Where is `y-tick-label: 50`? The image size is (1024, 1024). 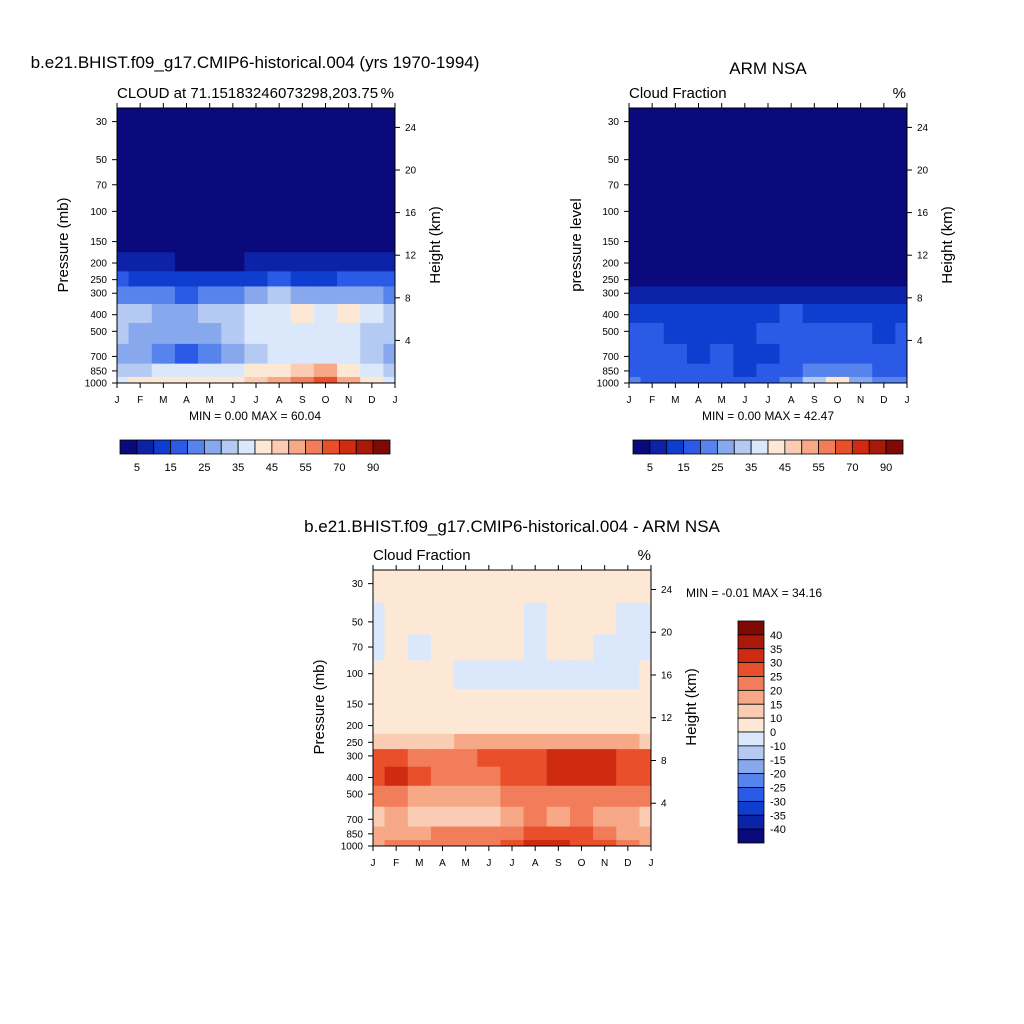
y-tick-label: 50 is located at coordinates (614, 160).